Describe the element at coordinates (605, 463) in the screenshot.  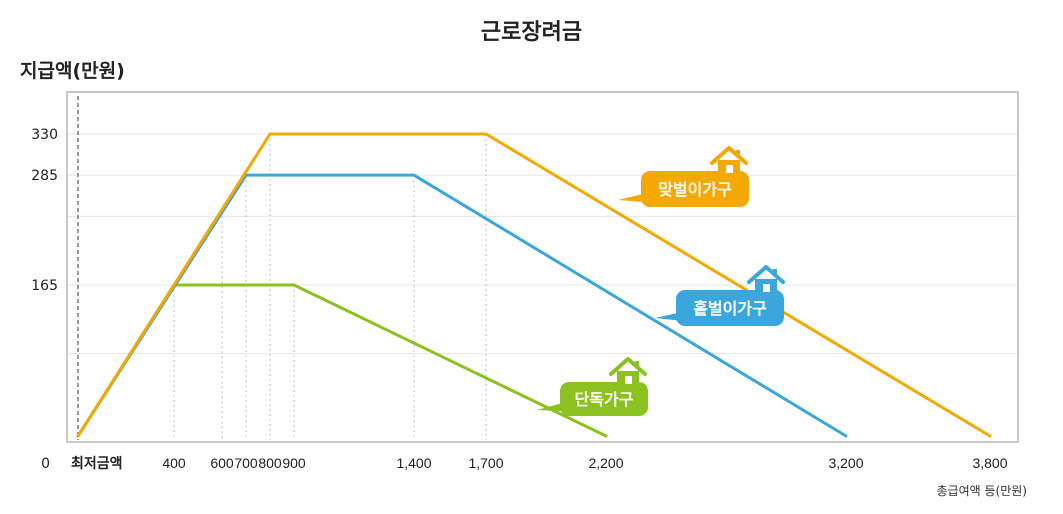
I see `x-tick-label: 2,200` at that location.